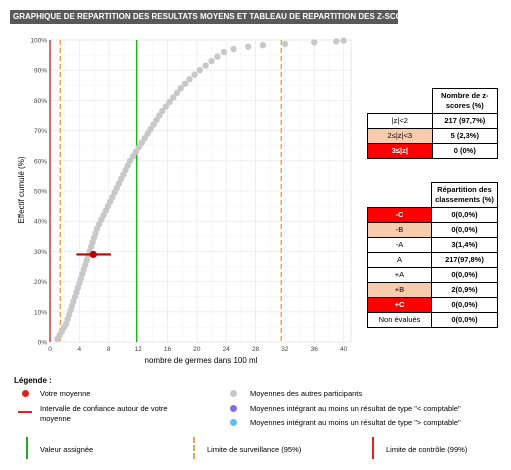 The height and width of the screenshot is (470, 511). What do you see at coordinates (464, 195) in the screenshot?
I see `classement-table-header: Répartition des classements (%)` at bounding box center [464, 195].